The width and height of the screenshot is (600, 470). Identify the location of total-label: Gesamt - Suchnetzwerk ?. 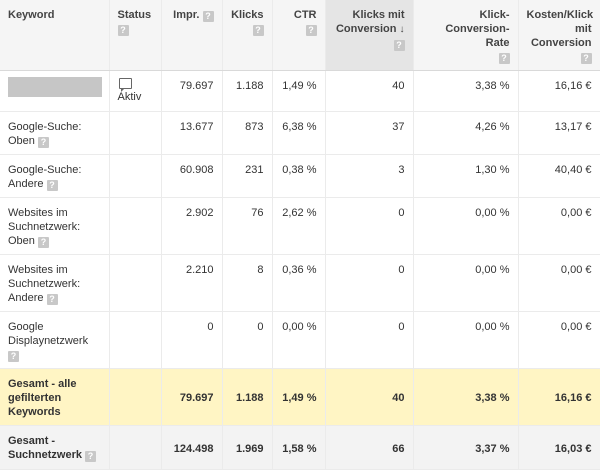
(55, 447).